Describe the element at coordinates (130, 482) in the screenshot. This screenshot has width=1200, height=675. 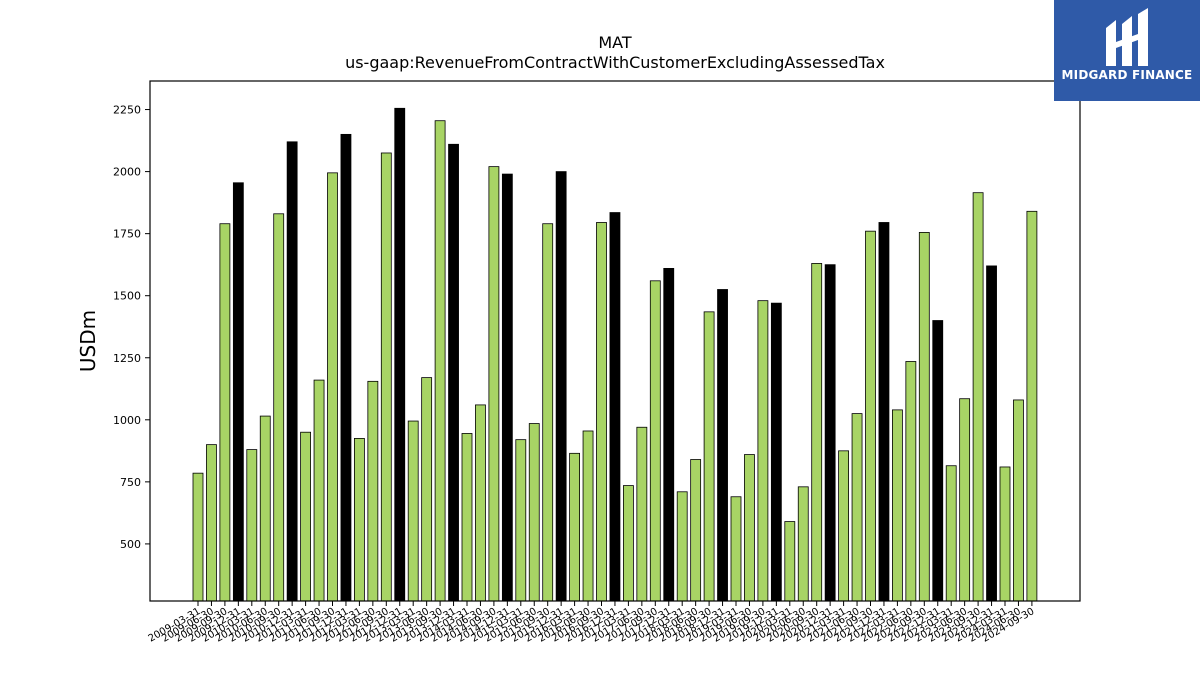
I see `y-tick-label: 750` at that location.